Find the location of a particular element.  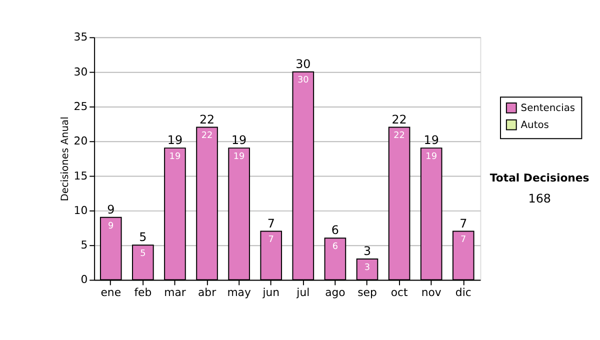

x-tick-label: jul is located at coordinates (303, 293).